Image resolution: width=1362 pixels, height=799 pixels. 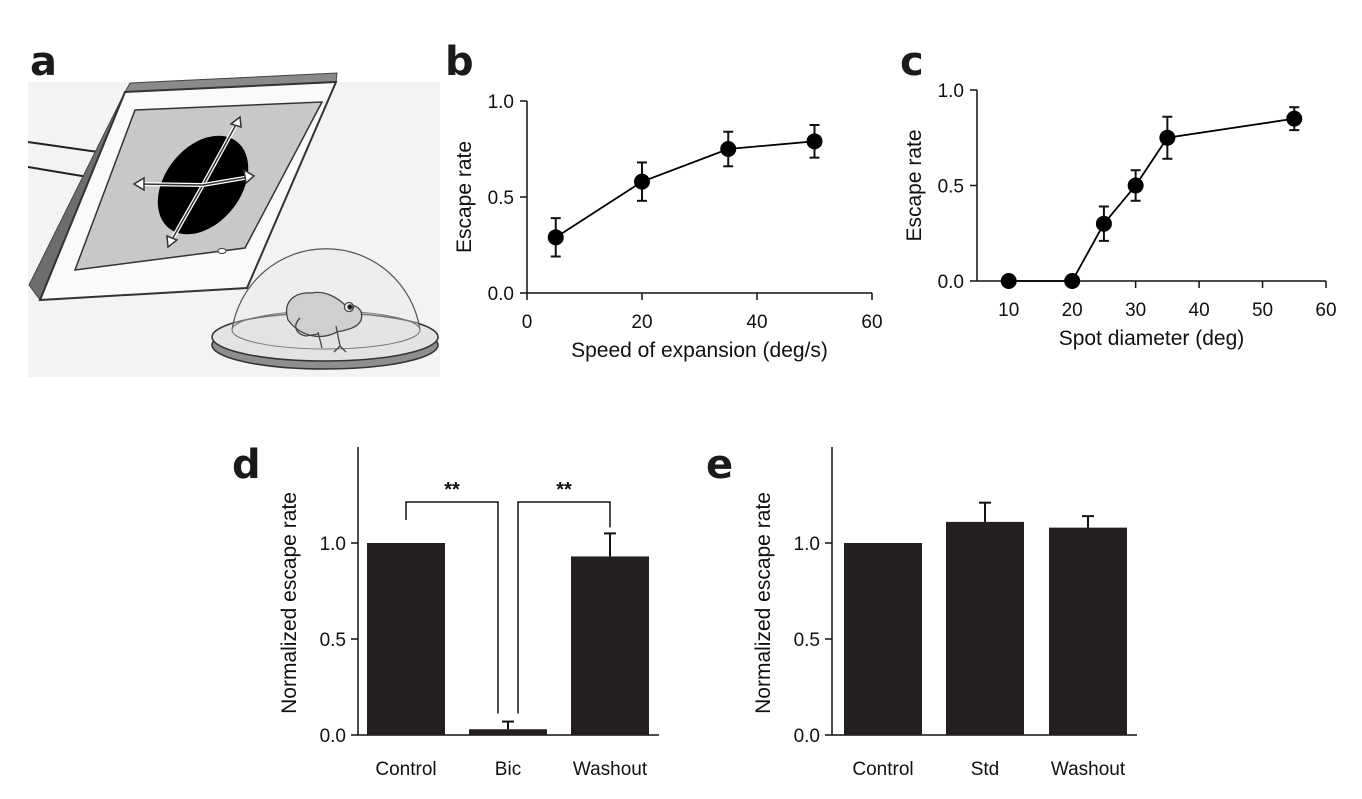 I want to click on panel-d-letter: d, so click(x=246, y=465).